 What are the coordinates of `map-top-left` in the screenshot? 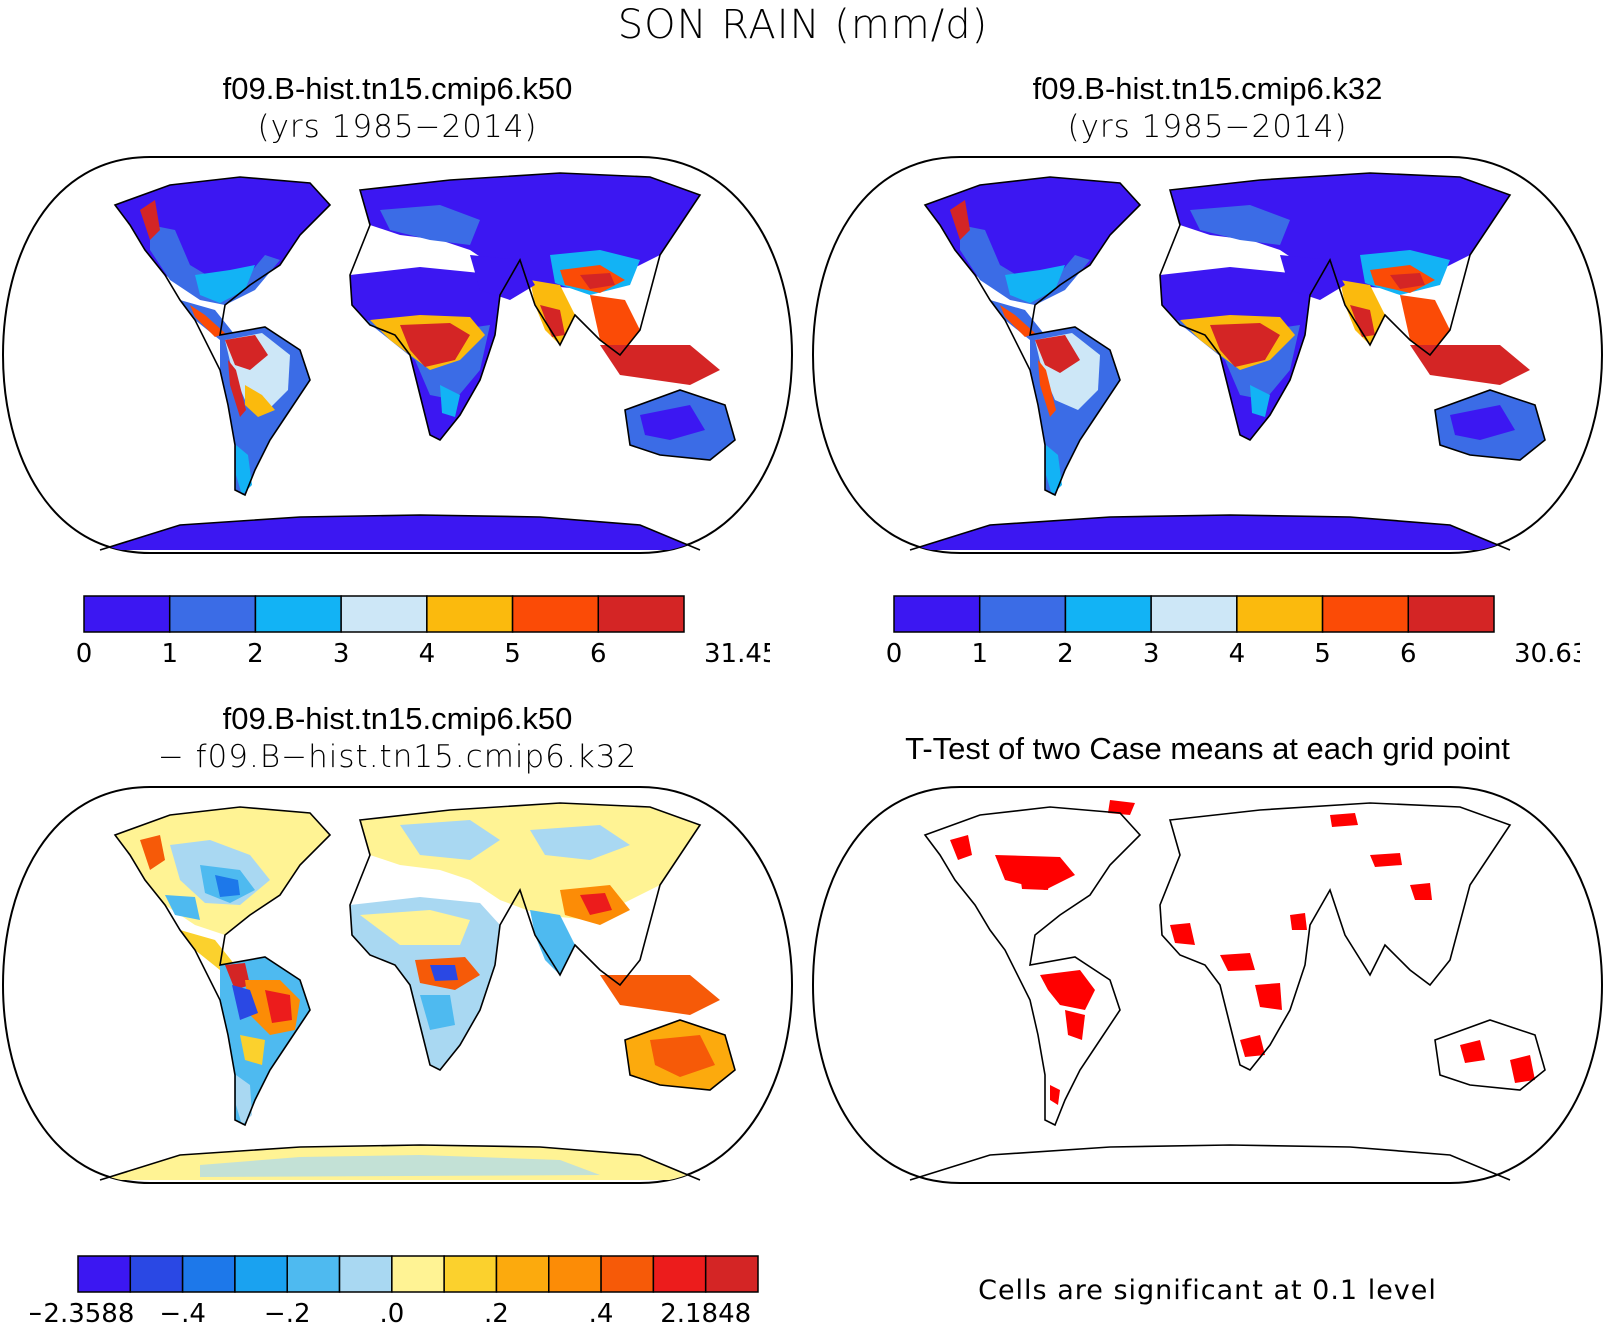 It's located at (397, 355).